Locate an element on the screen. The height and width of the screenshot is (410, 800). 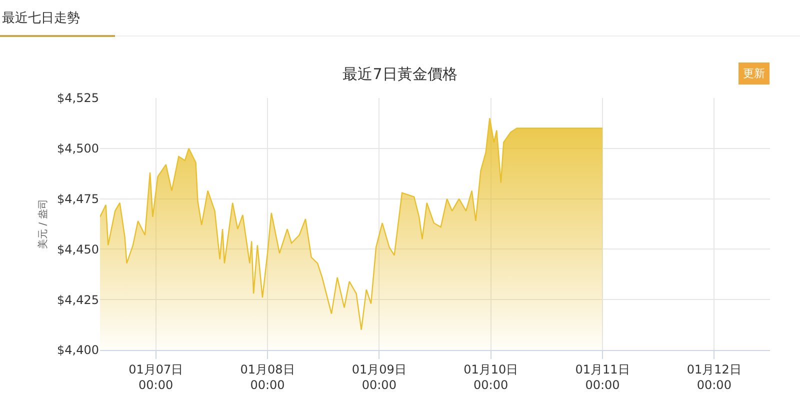
text: 更新 is located at coordinates (754, 73).